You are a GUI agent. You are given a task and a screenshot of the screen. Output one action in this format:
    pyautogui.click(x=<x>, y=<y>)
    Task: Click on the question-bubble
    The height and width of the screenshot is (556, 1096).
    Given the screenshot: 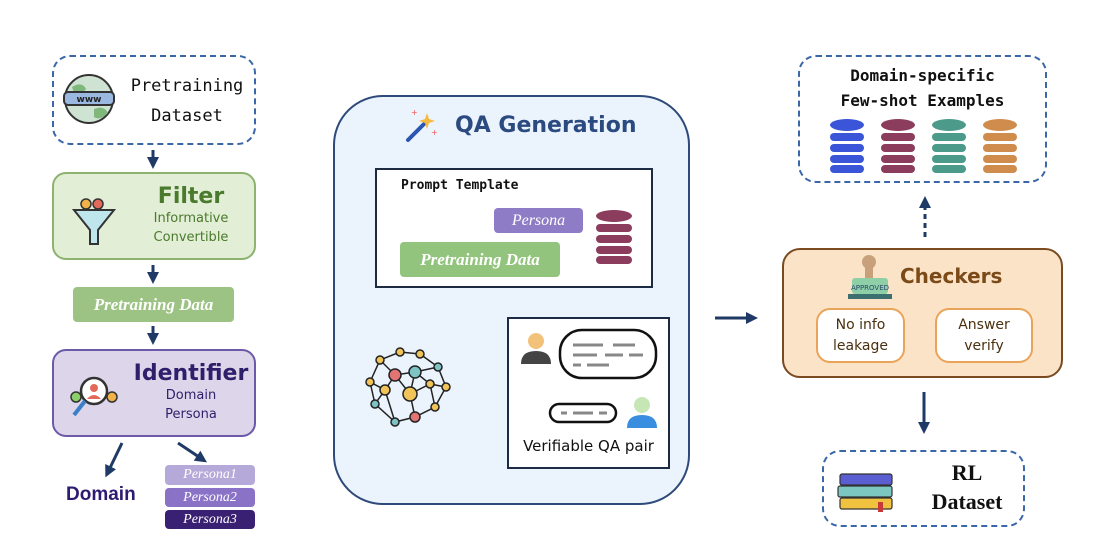 What is the action you would take?
    pyautogui.click(x=608, y=354)
    